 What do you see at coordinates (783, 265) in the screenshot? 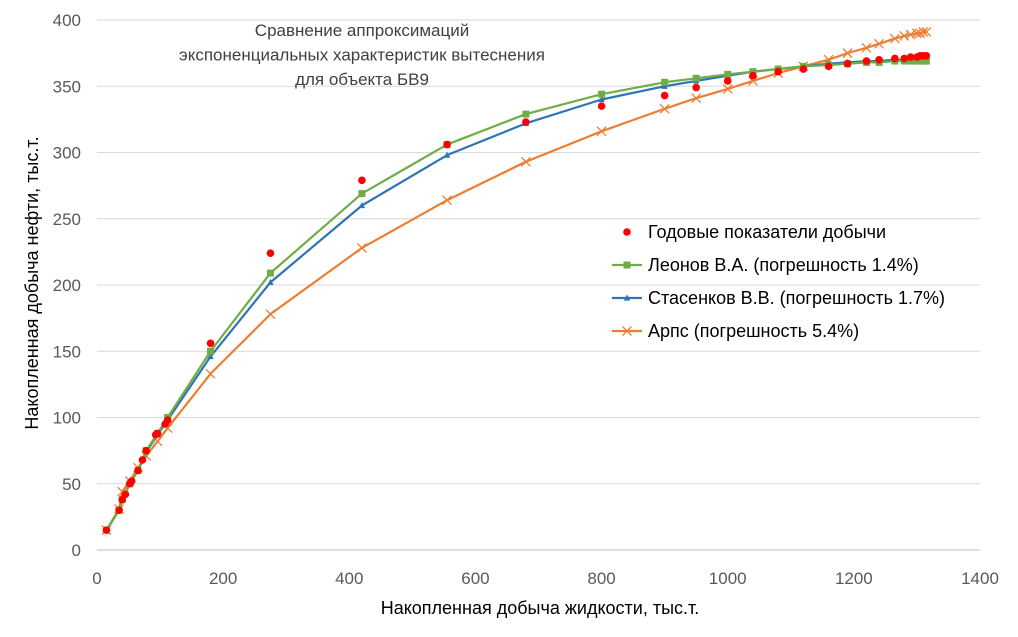
I see `legend-label: Леонов В.А. (погрешность 1.4%)` at bounding box center [783, 265].